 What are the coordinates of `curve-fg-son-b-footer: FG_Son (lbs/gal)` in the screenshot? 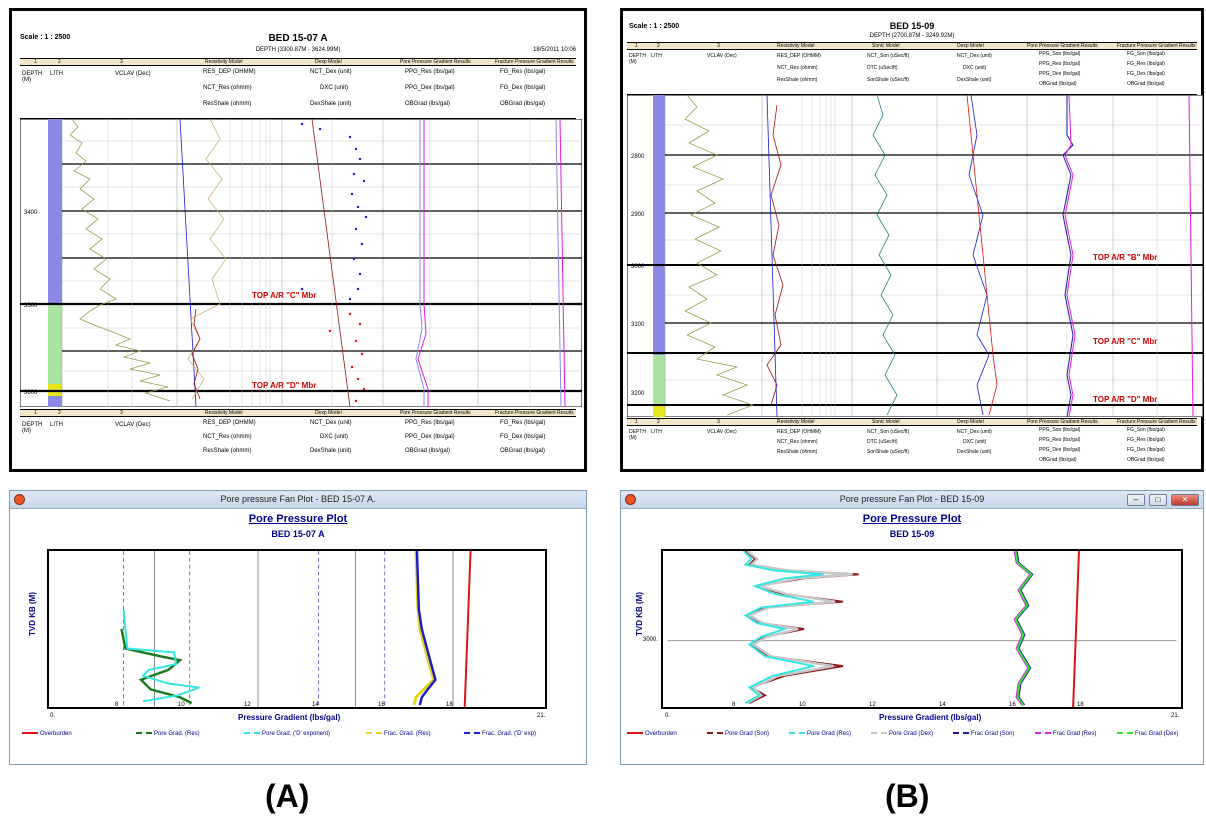 It's located at (1146, 430).